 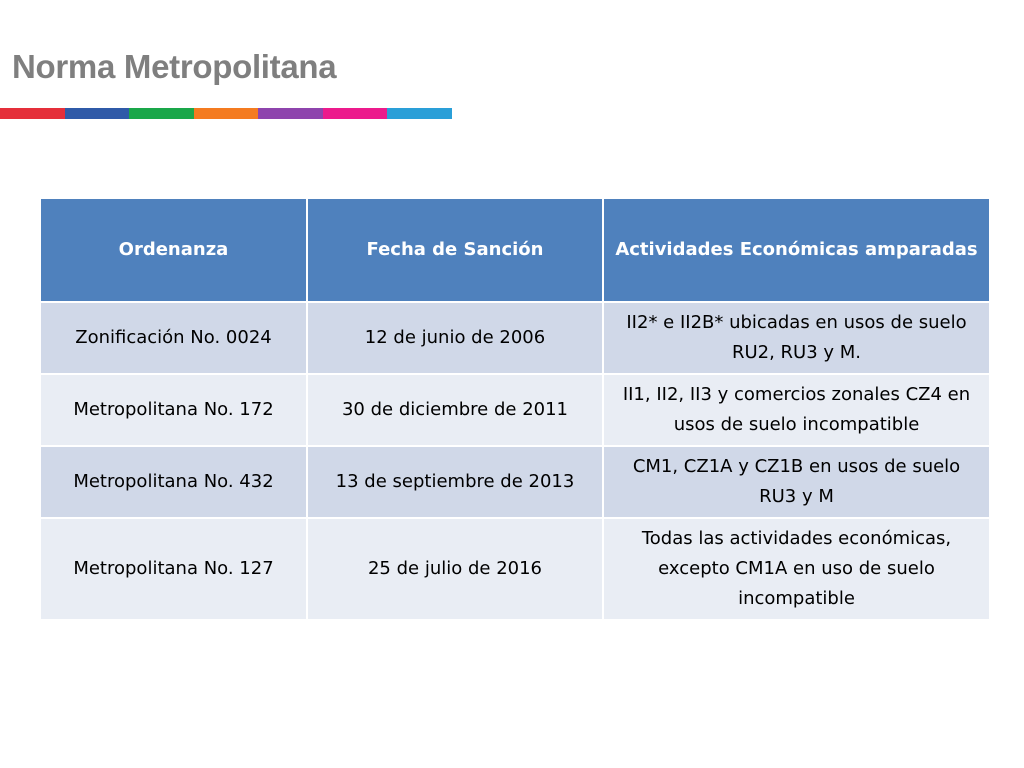 What do you see at coordinates (455, 569) in the screenshot?
I see `cell-fecha: 25 de julio de 2016` at bounding box center [455, 569].